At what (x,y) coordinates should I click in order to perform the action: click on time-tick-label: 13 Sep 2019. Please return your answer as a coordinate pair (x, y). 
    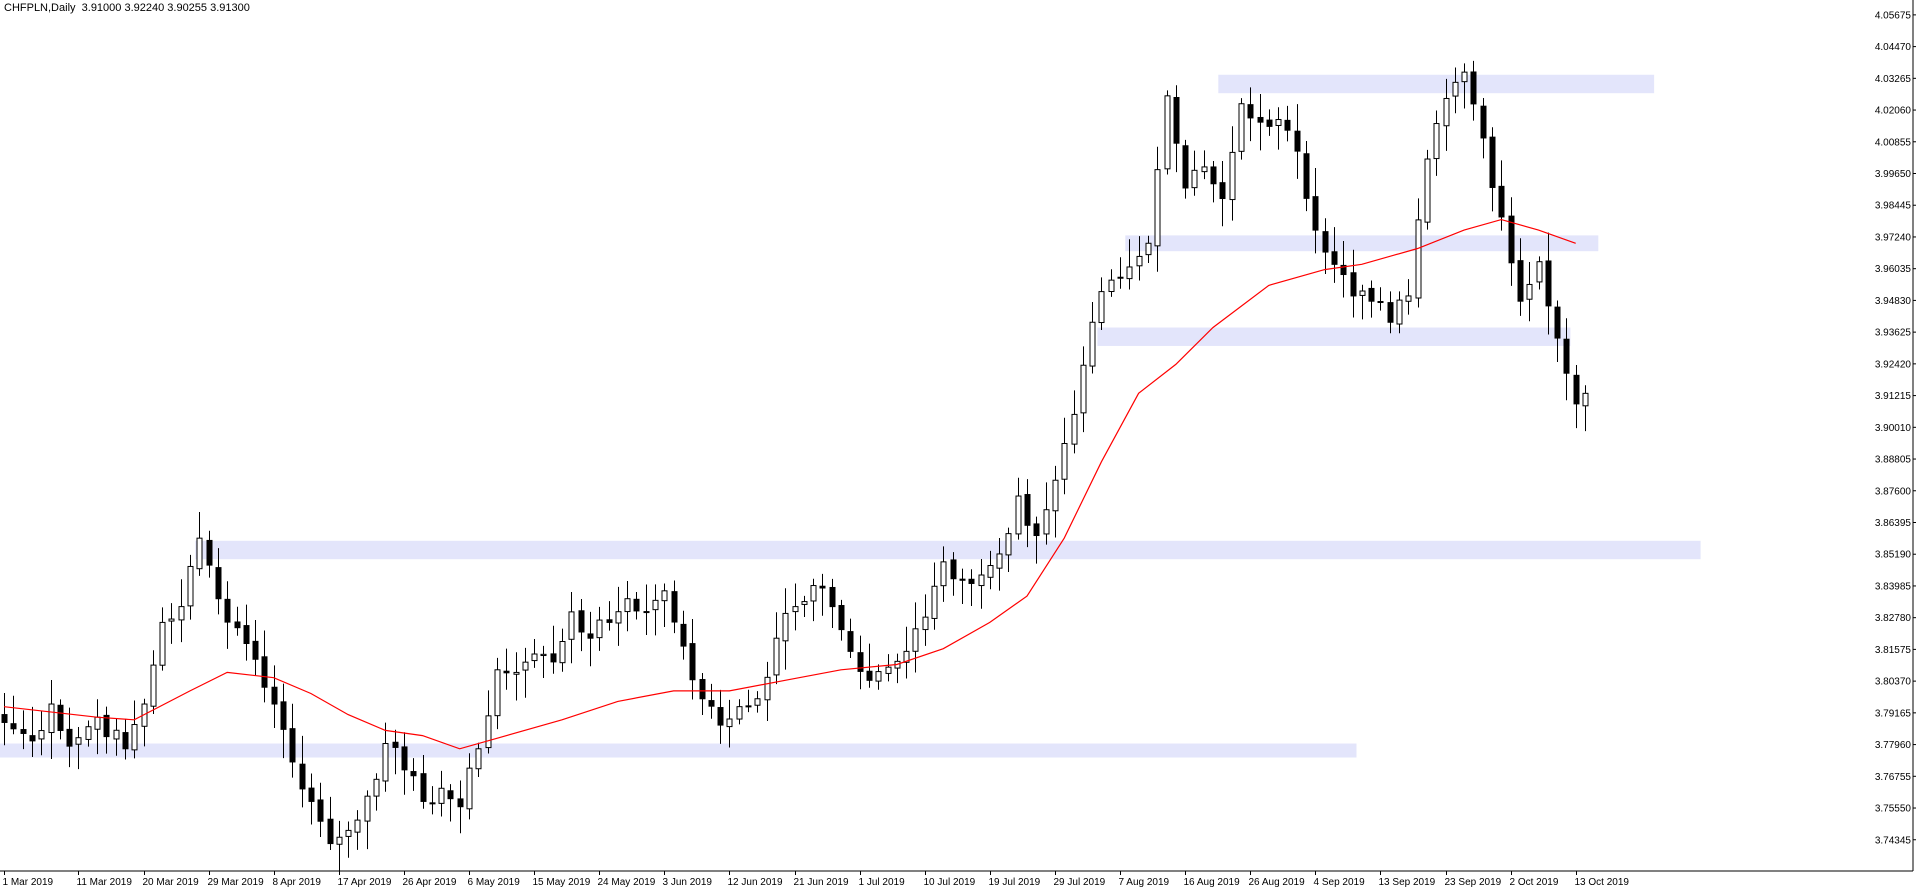
    Looking at the image, I should click on (1407, 882).